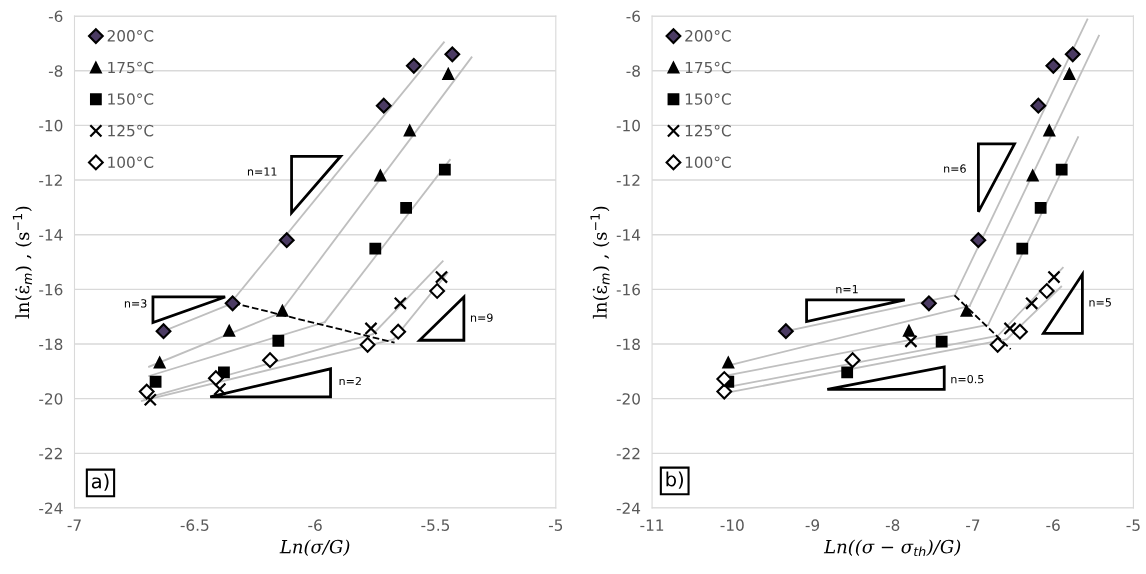 The height and width of the screenshot is (574, 1146). What do you see at coordinates (262, 171) in the screenshot?
I see `annotation: n=11` at bounding box center [262, 171].